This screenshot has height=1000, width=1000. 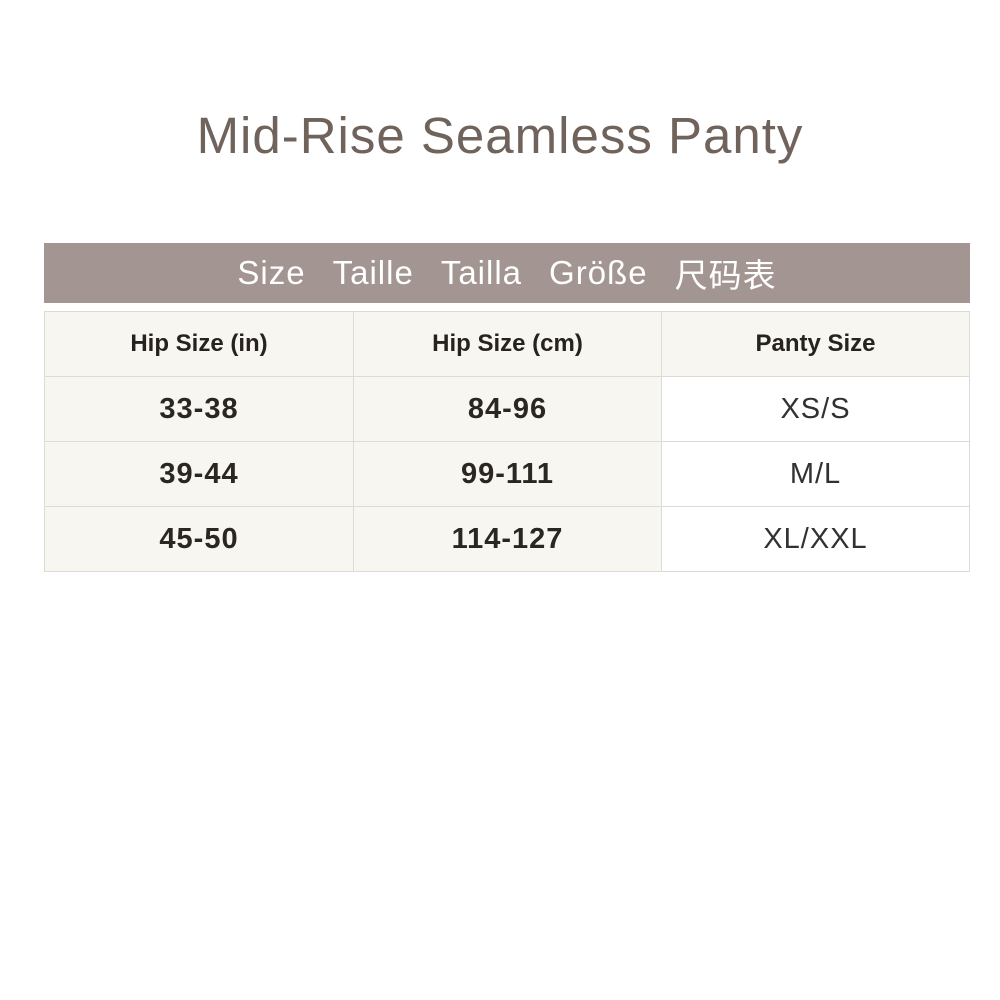 I want to click on cell-panty-size: M/L, so click(x=816, y=474).